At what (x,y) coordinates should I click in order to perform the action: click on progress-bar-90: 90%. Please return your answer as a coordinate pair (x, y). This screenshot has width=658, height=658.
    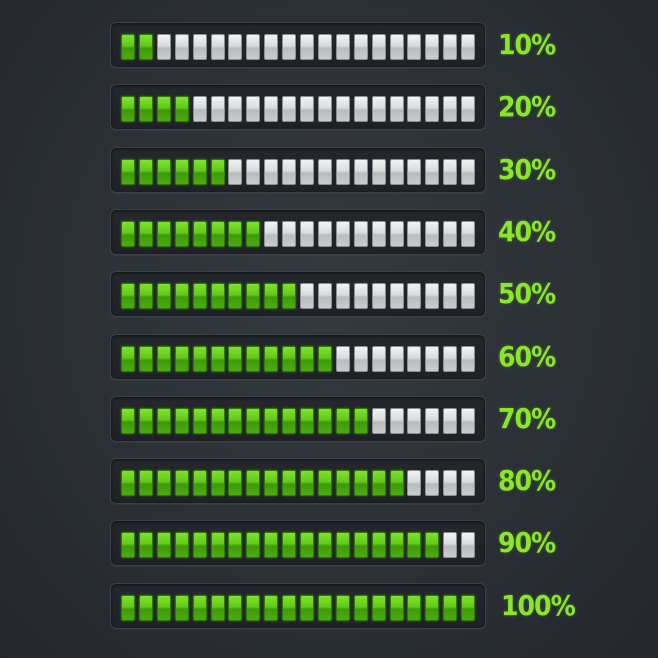
    Looking at the image, I should click on (382, 543).